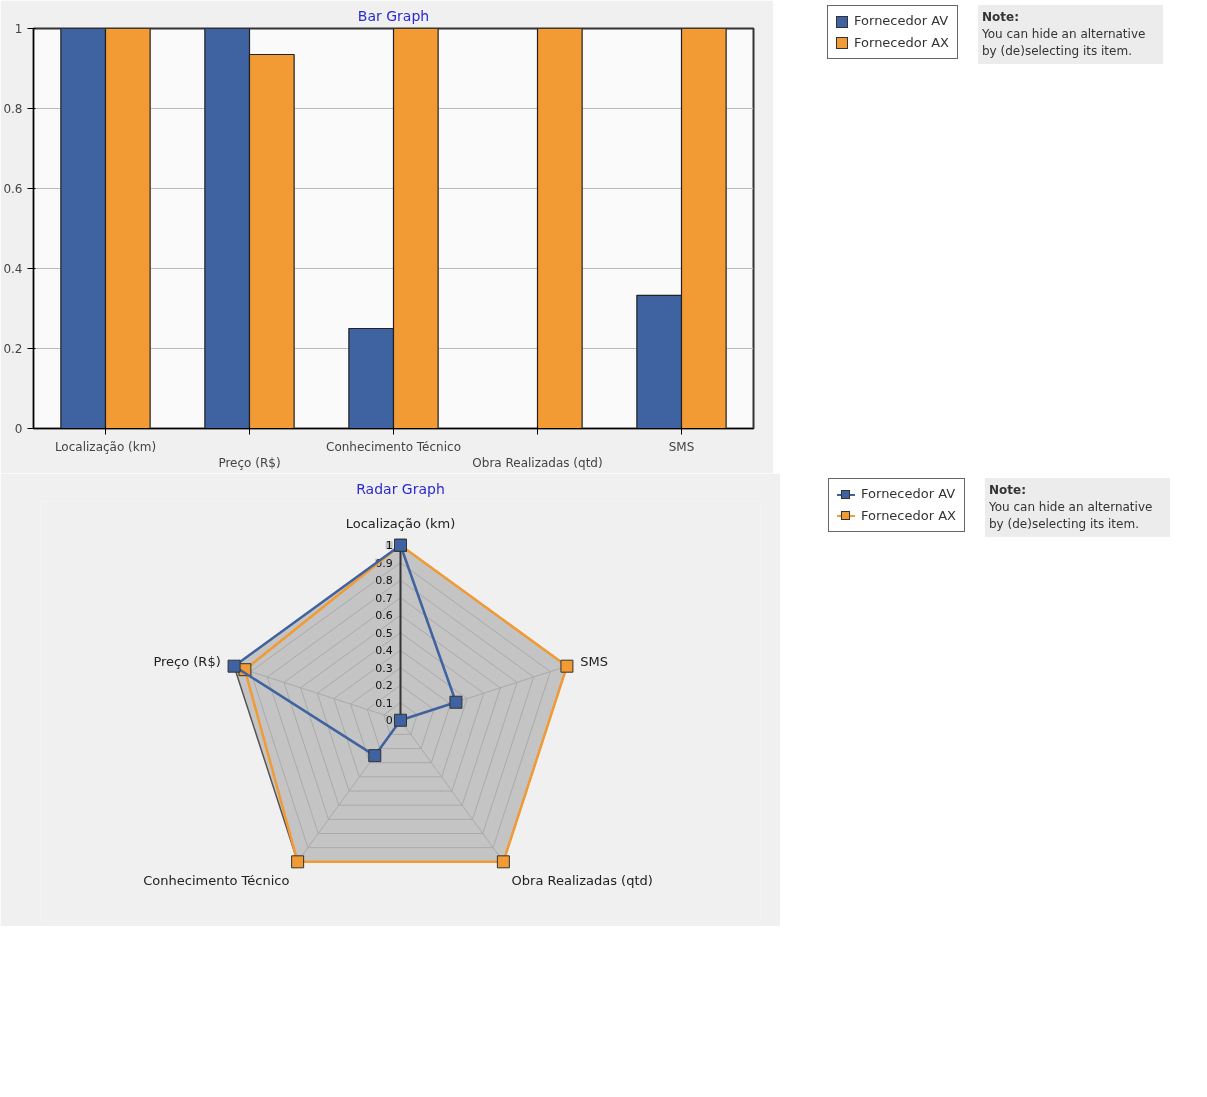  I want to click on spoke-label: Localização (km), so click(400, 524).